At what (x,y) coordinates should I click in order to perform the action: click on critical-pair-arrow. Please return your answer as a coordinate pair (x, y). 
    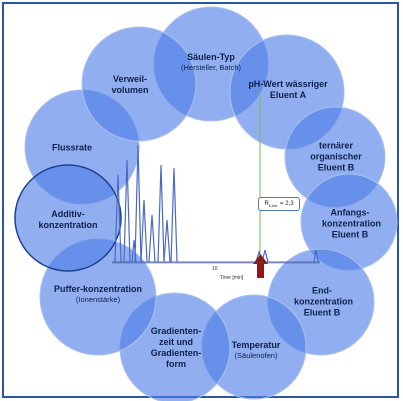
    Looking at the image, I should click on (260, 266).